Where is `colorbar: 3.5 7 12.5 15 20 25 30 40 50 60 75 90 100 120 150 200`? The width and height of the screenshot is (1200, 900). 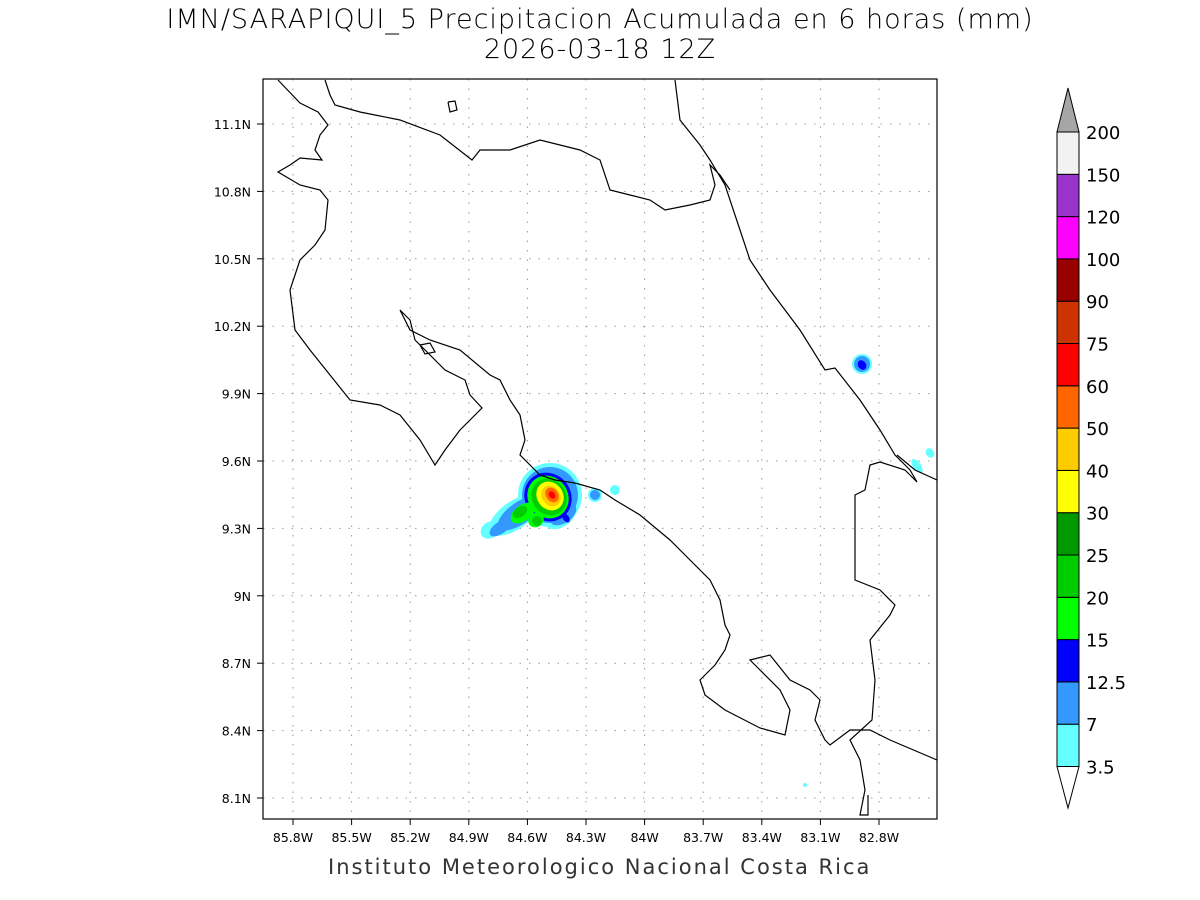
colorbar: 3.5 7 12.5 15 20 25 30 40 50 60 75 90 100 120 150 200 is located at coordinates (1091, 448).